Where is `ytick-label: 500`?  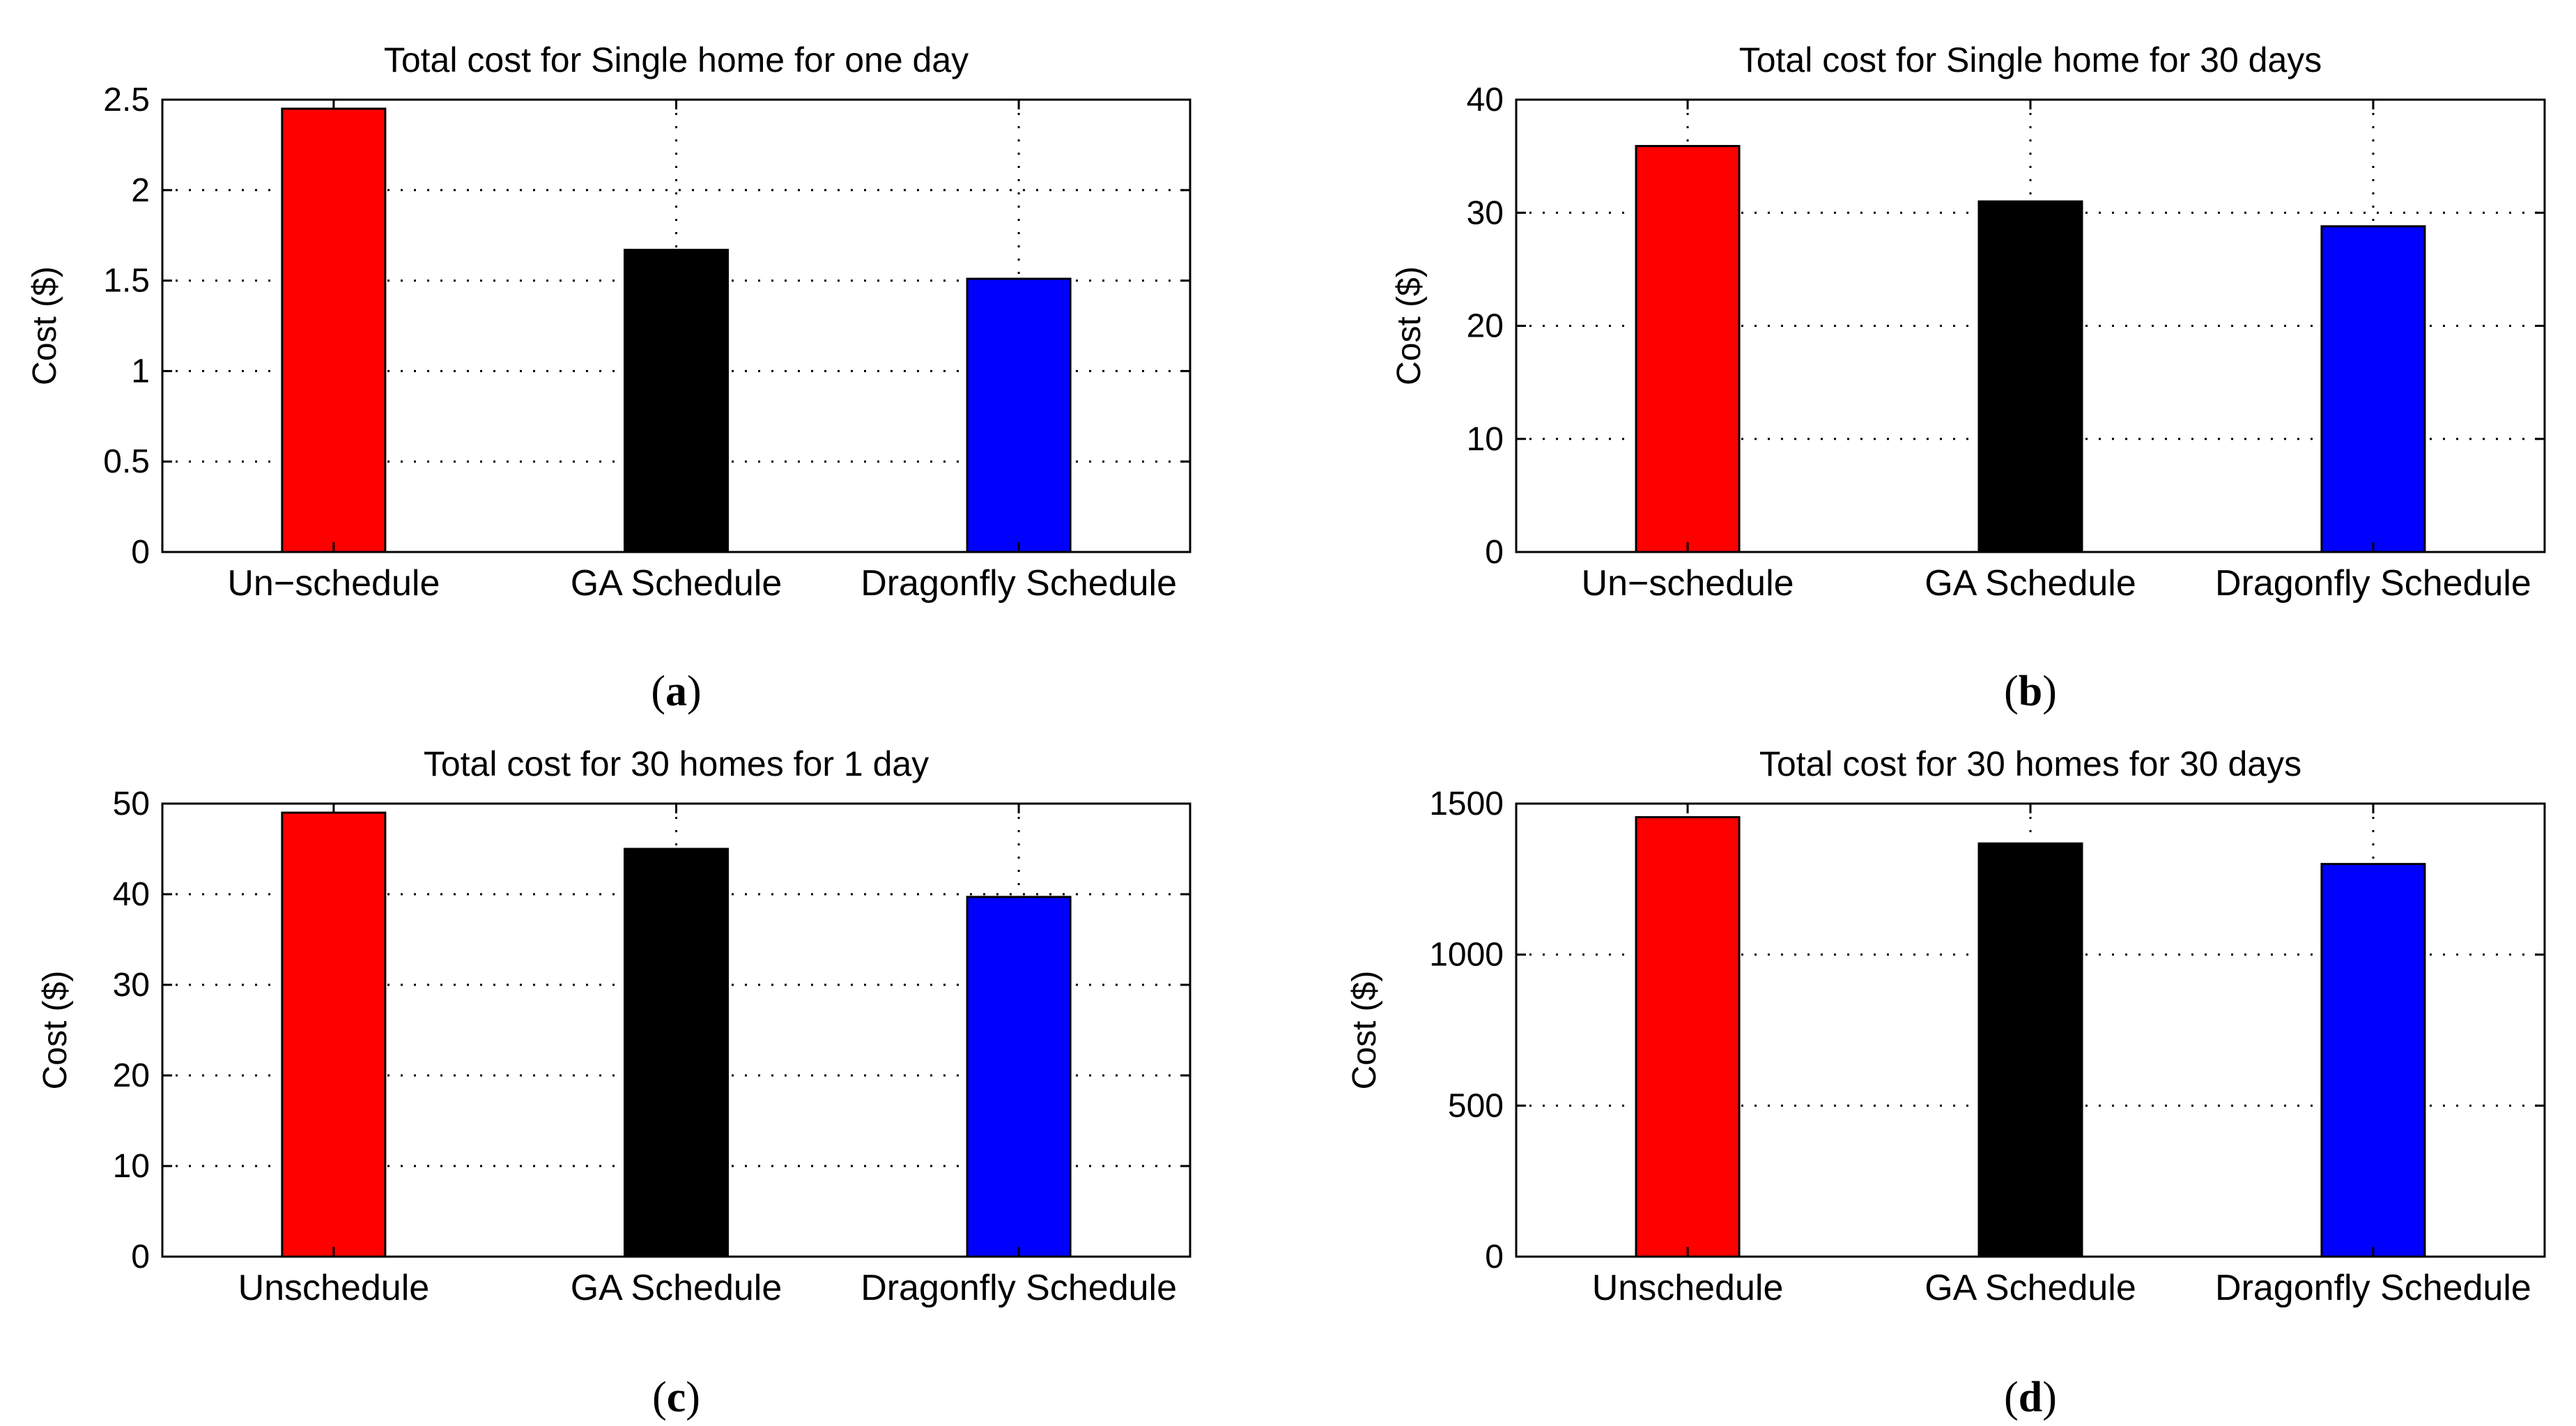 ytick-label: 500 is located at coordinates (1476, 1105).